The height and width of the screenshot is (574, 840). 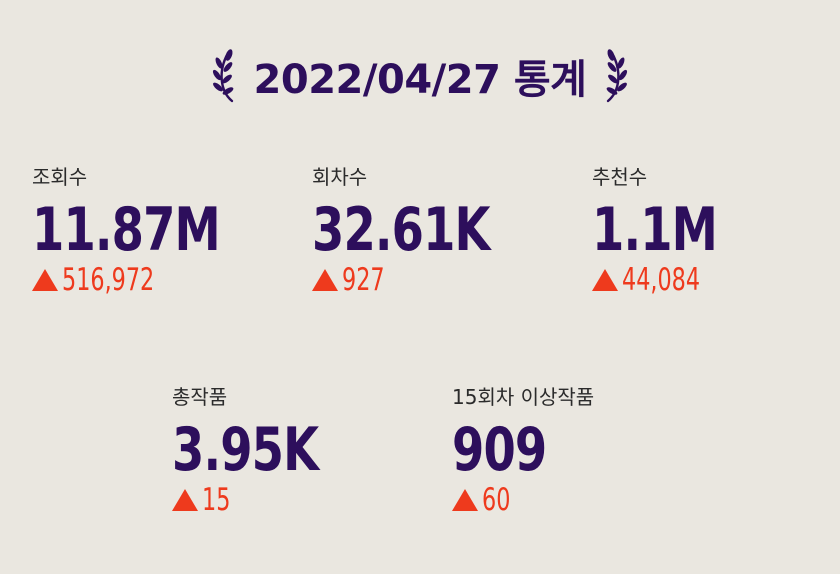 I want to click on stat-views: 조회수 11.87M 516,972, so click(x=162, y=230).